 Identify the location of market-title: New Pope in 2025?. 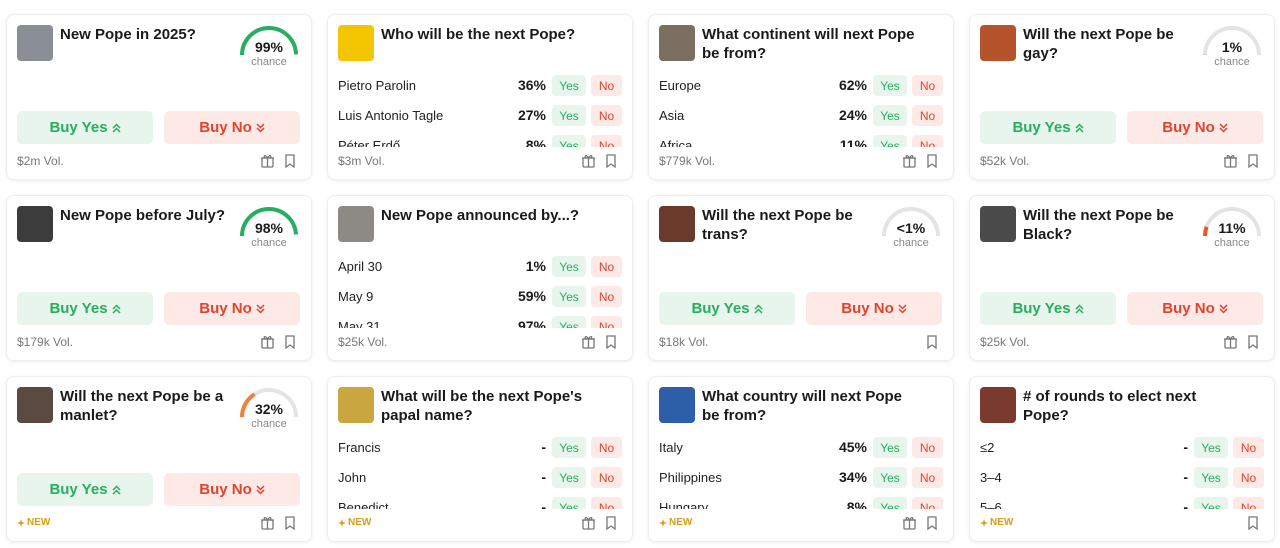
(128, 34).